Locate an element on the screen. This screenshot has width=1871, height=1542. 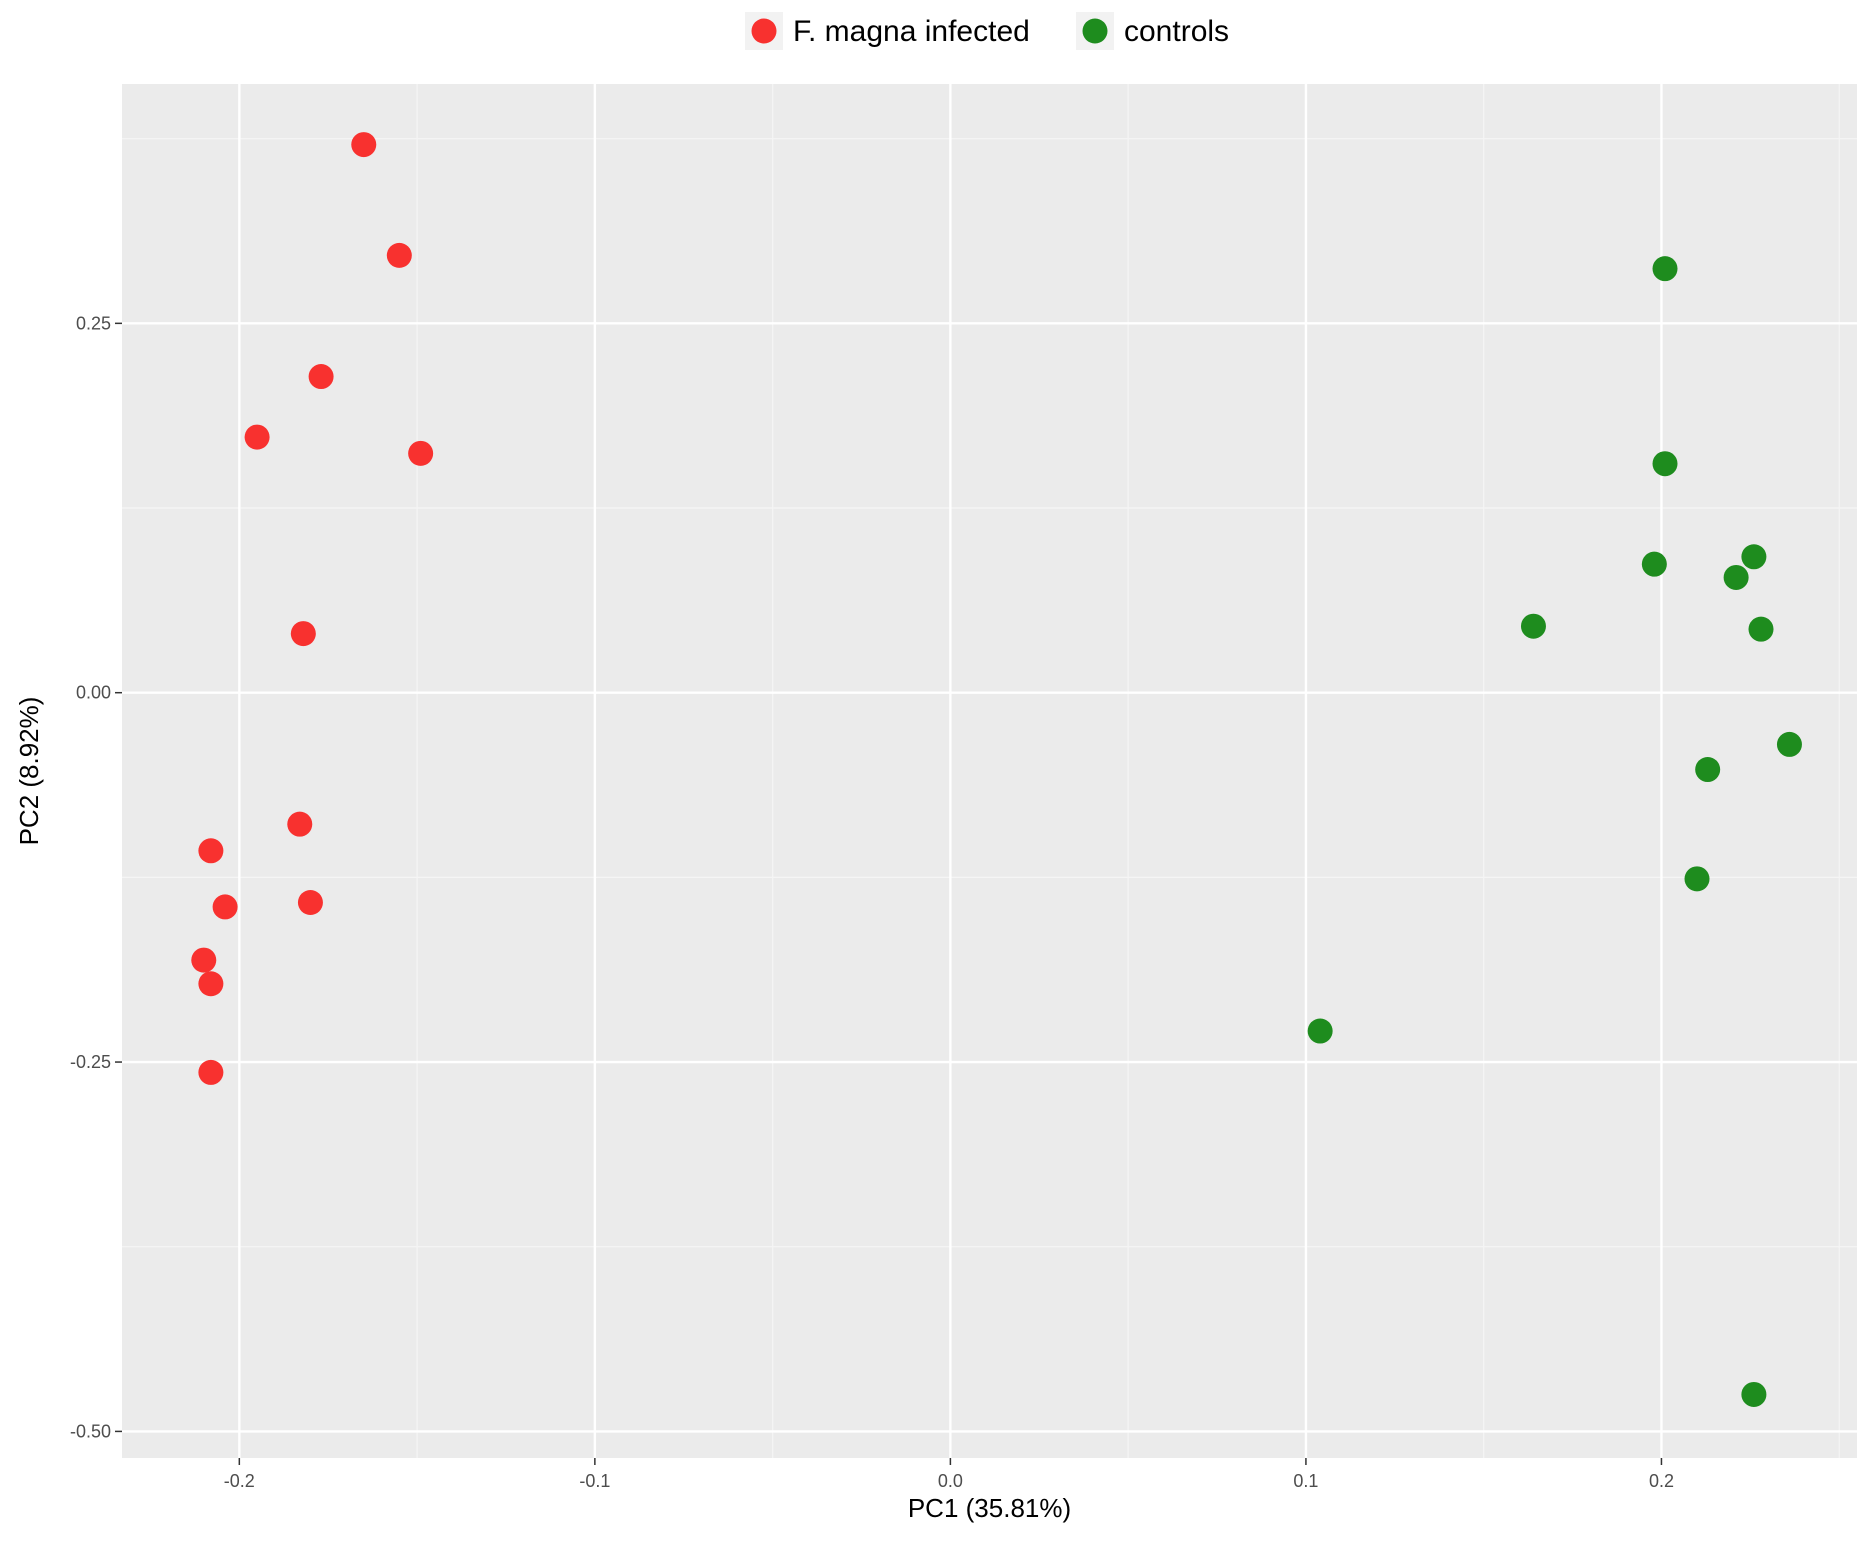
x-tick-label: 0.1 is located at coordinates (1305, 1481).